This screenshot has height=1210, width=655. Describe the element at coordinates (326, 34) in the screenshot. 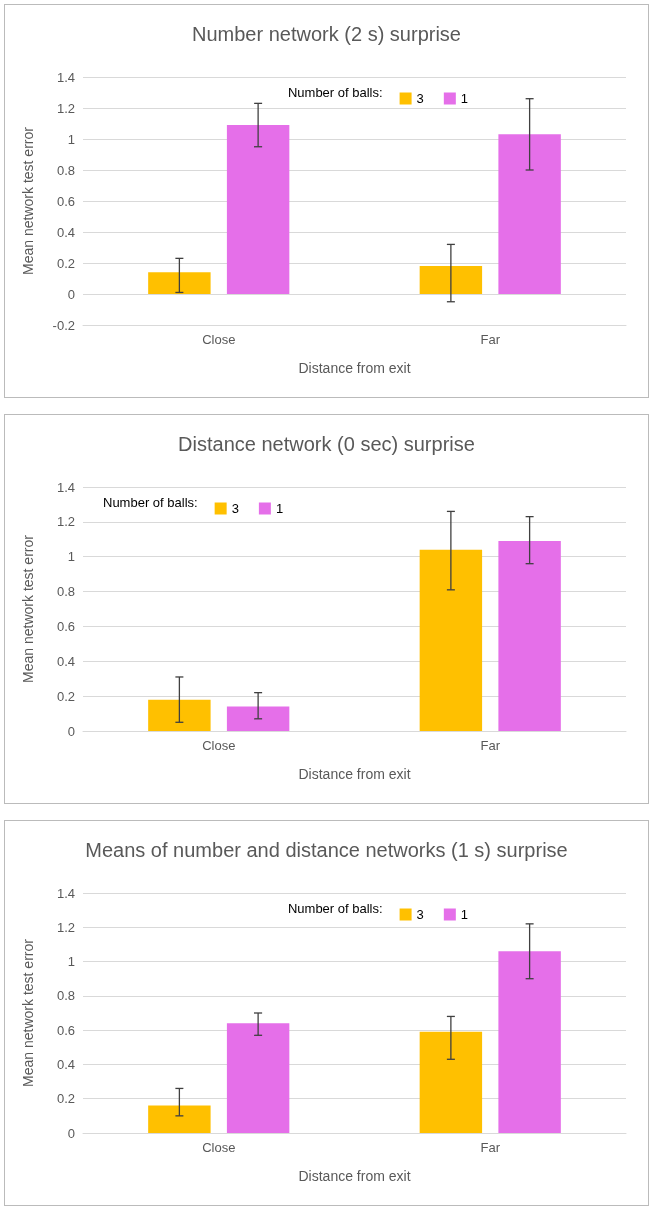

I see `chart-title: Number network (2 s) surprise` at that location.